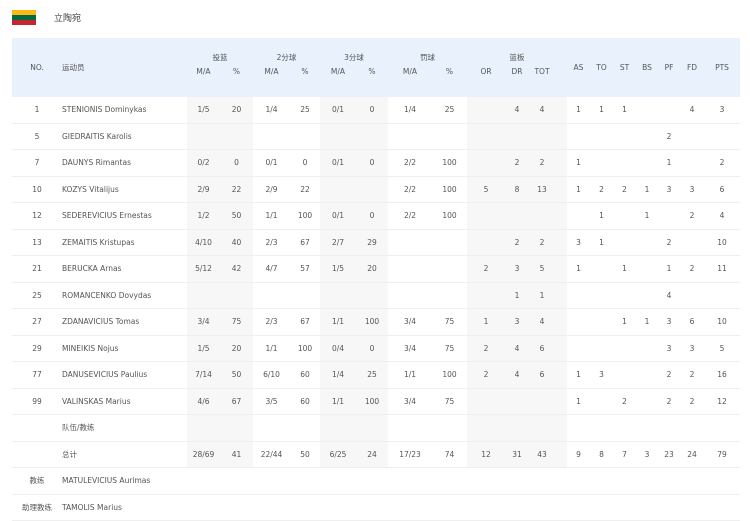  I want to click on flag-stripe, so click(24, 17).